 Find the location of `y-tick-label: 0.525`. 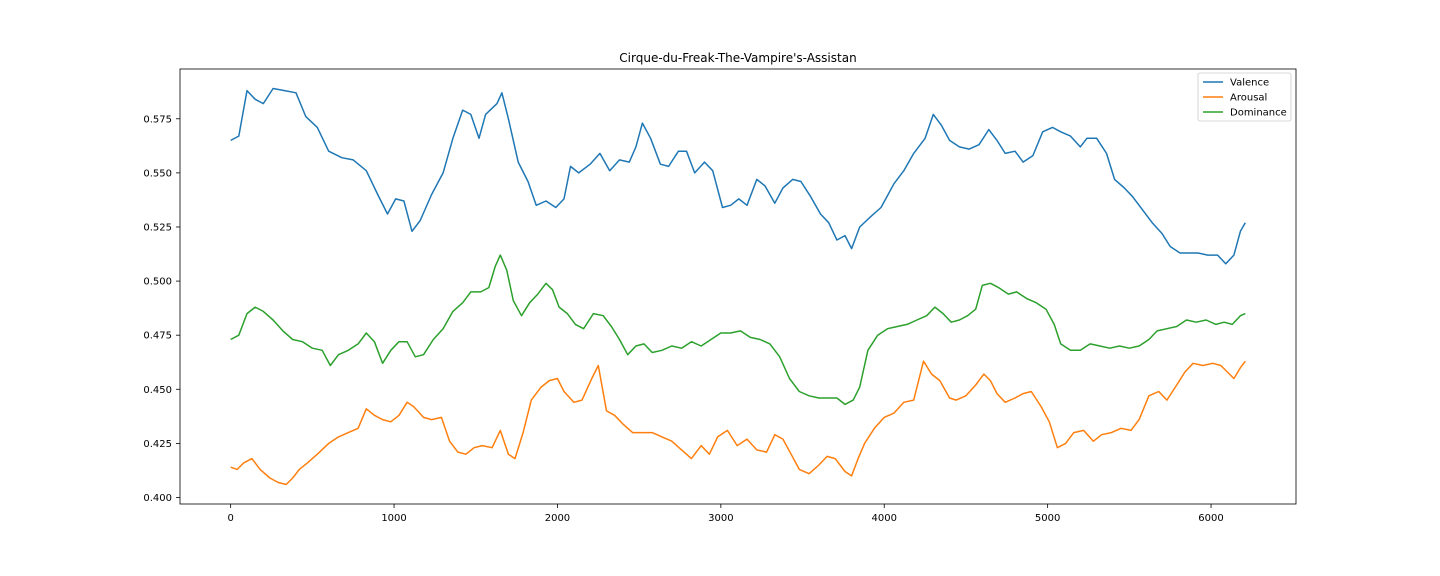

y-tick-label: 0.525 is located at coordinates (157, 227).